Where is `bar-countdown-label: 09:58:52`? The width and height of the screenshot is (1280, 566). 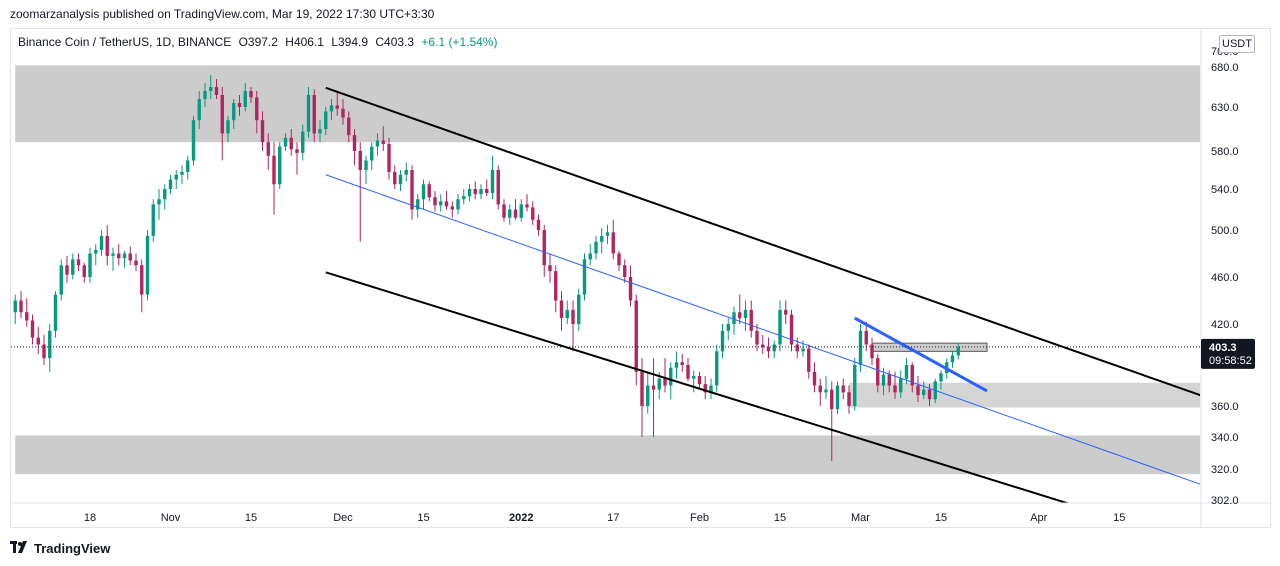 bar-countdown-label: 09:58:52 is located at coordinates (1230, 361).